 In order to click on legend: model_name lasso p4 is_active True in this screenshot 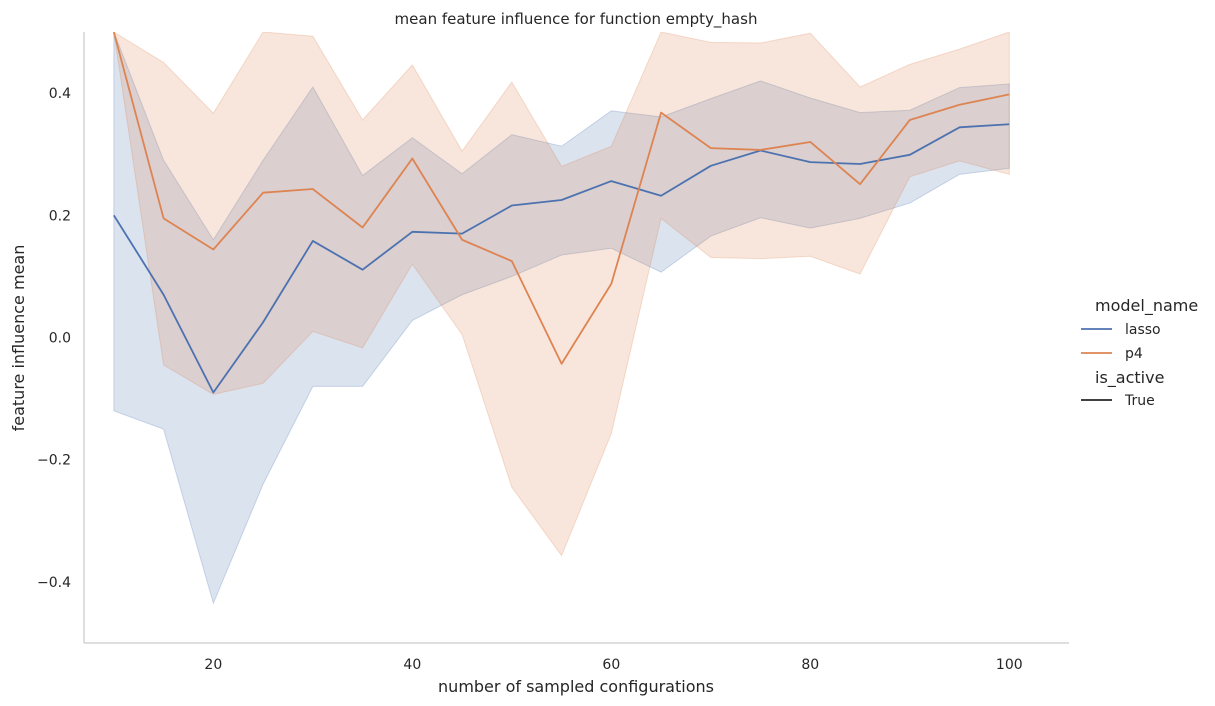, I will do `click(1139, 352)`.